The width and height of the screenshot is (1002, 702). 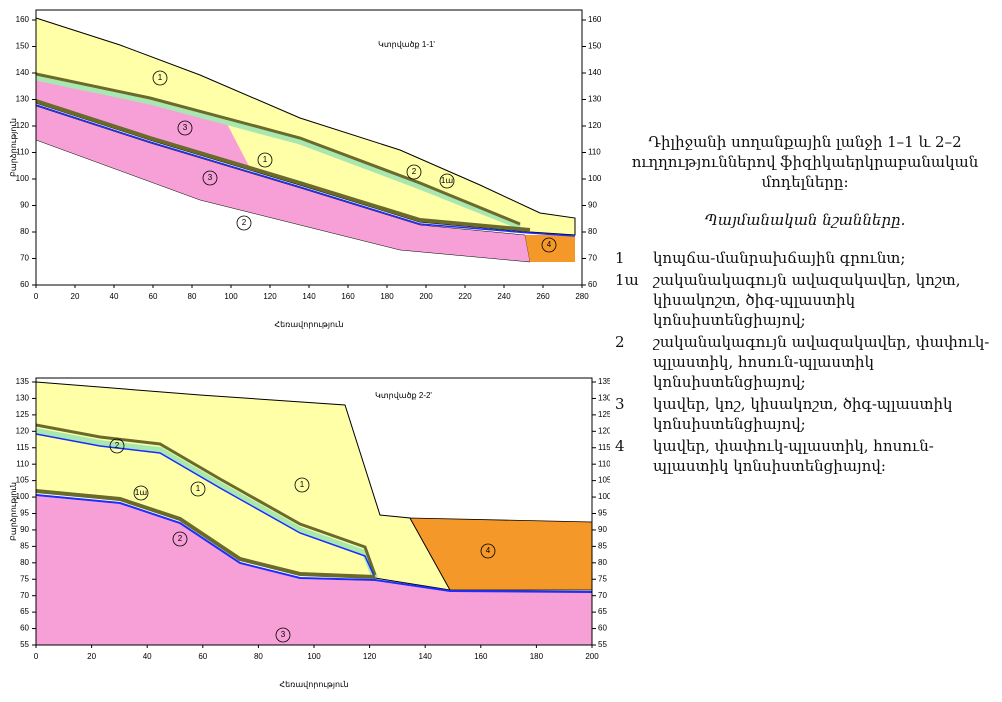 What do you see at coordinates (23, 398) in the screenshot?
I see `y-tick-label: 130` at bounding box center [23, 398].